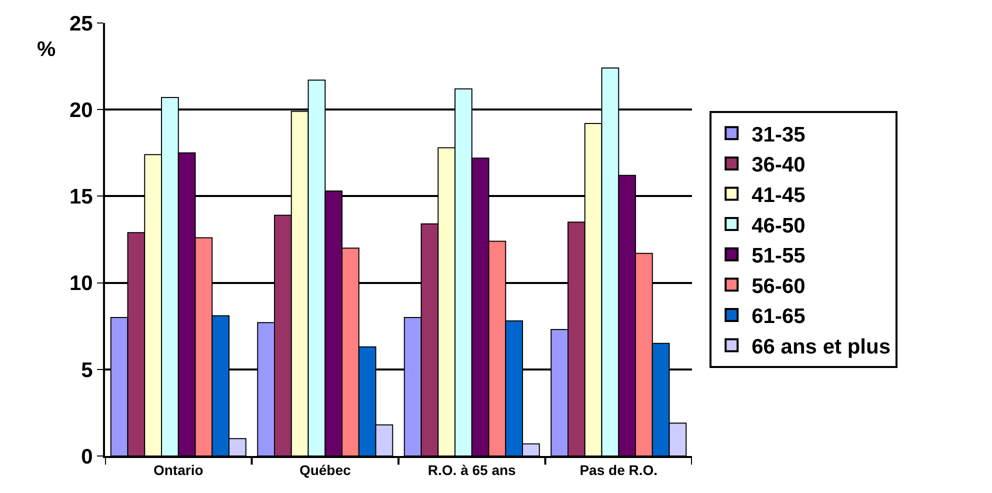 The height and width of the screenshot is (493, 992). I want to click on y-tick-label: 15, so click(81, 197).